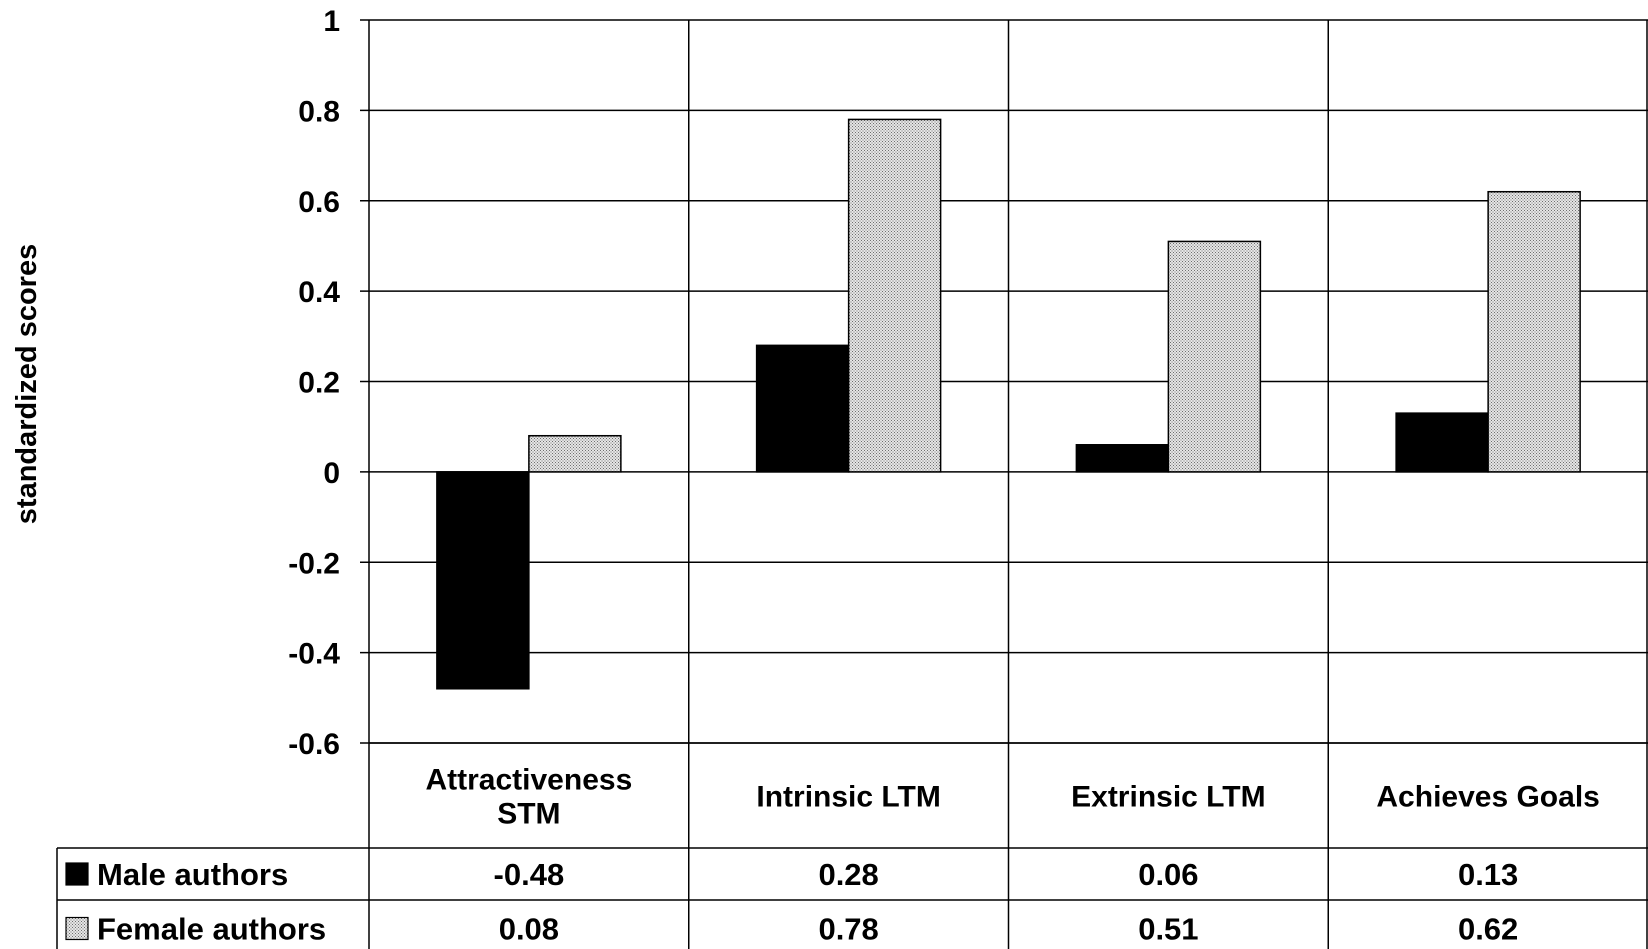 The image size is (1648, 949). What do you see at coordinates (319, 383) in the screenshot?
I see `y-tick-label: 0.2` at bounding box center [319, 383].